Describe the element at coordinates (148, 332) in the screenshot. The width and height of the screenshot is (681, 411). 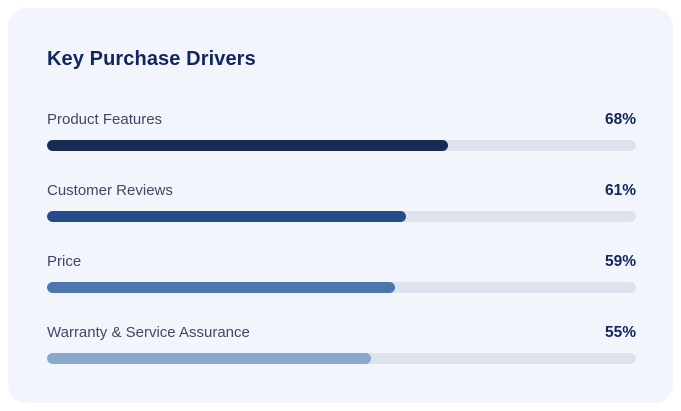
I see `driver-label: Warranty & Service Assurance` at that location.